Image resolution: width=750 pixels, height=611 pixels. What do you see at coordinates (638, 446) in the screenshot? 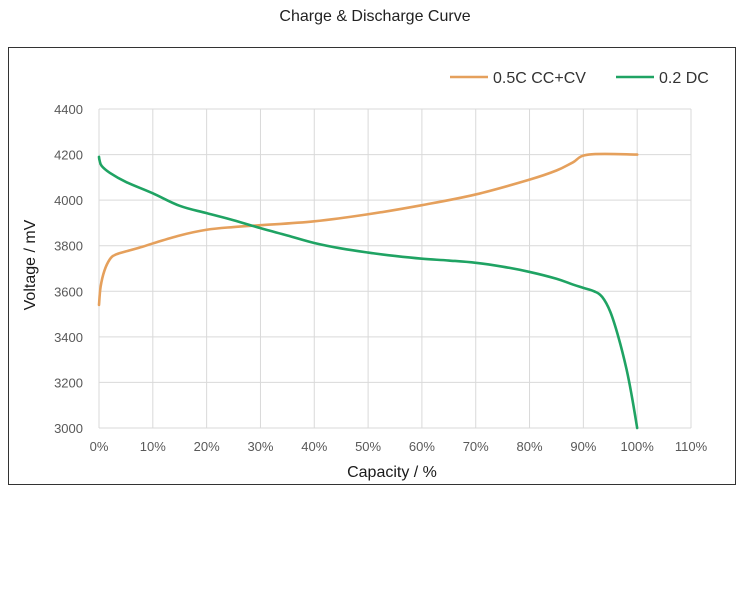
I see `x-tick-label: 100%` at bounding box center [638, 446].